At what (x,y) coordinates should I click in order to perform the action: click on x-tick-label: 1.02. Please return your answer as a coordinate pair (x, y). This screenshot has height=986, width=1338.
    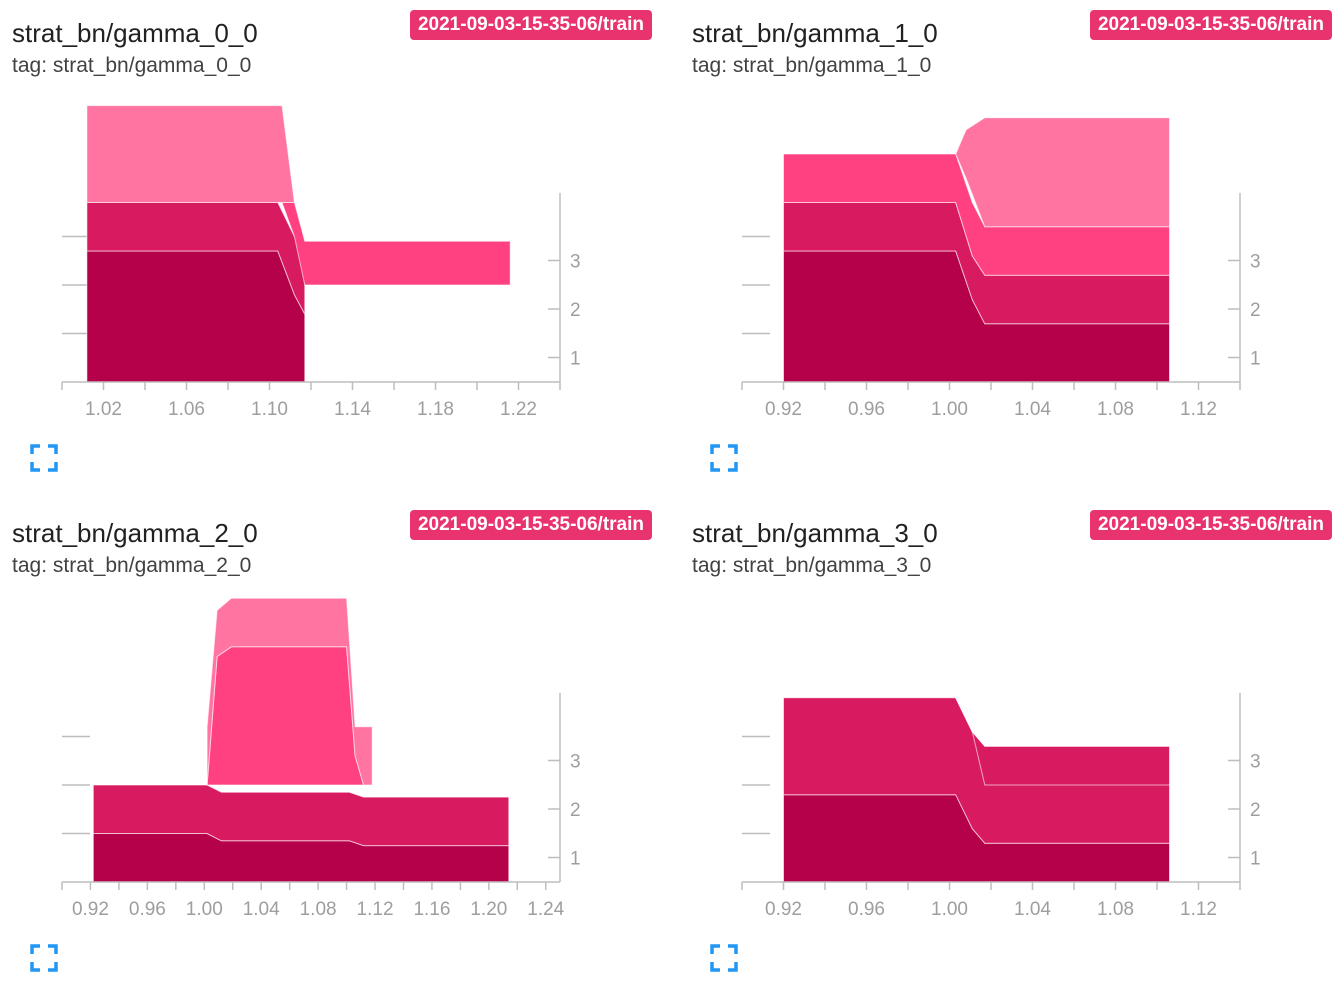
    Looking at the image, I should click on (103, 409).